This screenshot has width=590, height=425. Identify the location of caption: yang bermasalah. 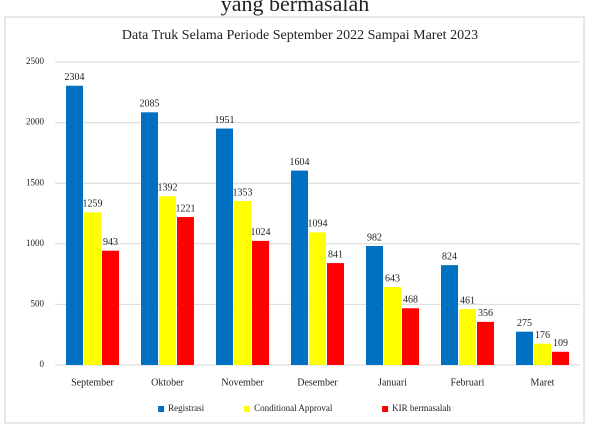
(295, 8).